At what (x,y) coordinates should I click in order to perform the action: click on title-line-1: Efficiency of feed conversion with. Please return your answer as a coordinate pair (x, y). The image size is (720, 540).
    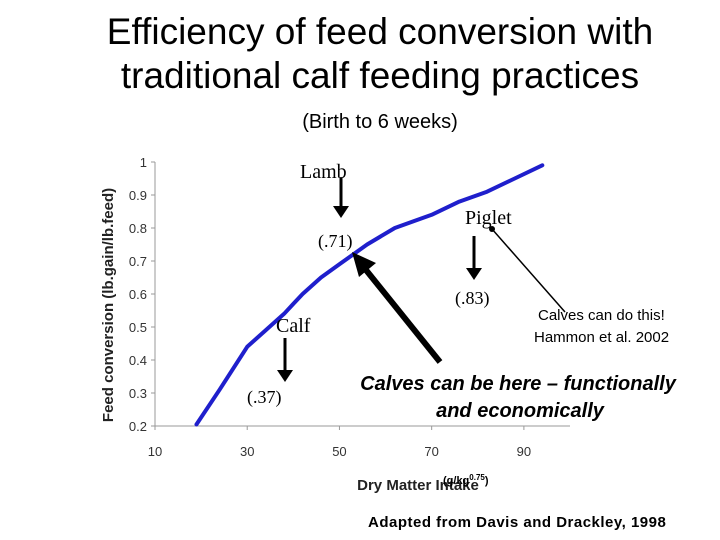
    Looking at the image, I should click on (380, 31).